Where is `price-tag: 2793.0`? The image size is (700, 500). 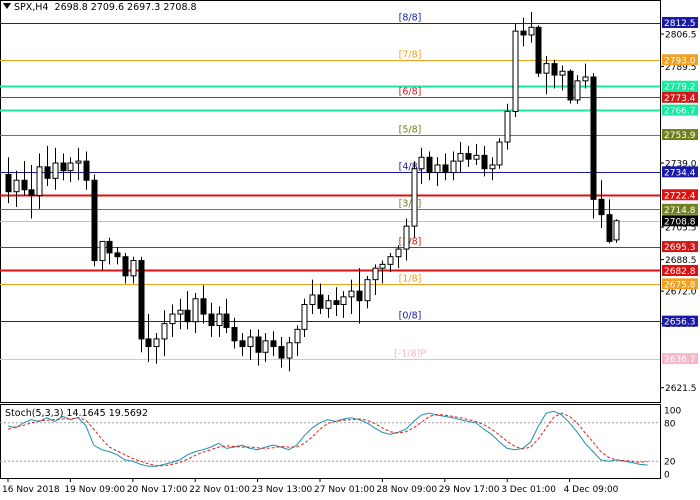 price-tag: 2793.0 is located at coordinates (680, 60).